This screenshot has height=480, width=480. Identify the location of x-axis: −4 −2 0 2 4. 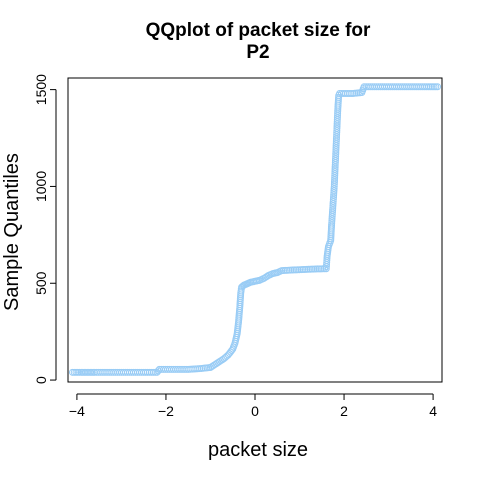
(253, 406).